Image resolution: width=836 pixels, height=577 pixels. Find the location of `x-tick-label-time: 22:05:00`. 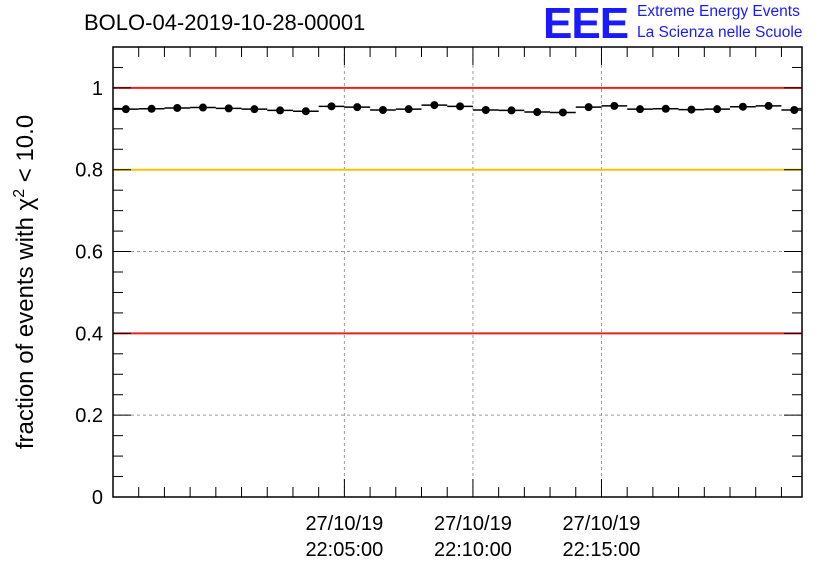

x-tick-label-time: 22:05:00 is located at coordinates (344, 550).